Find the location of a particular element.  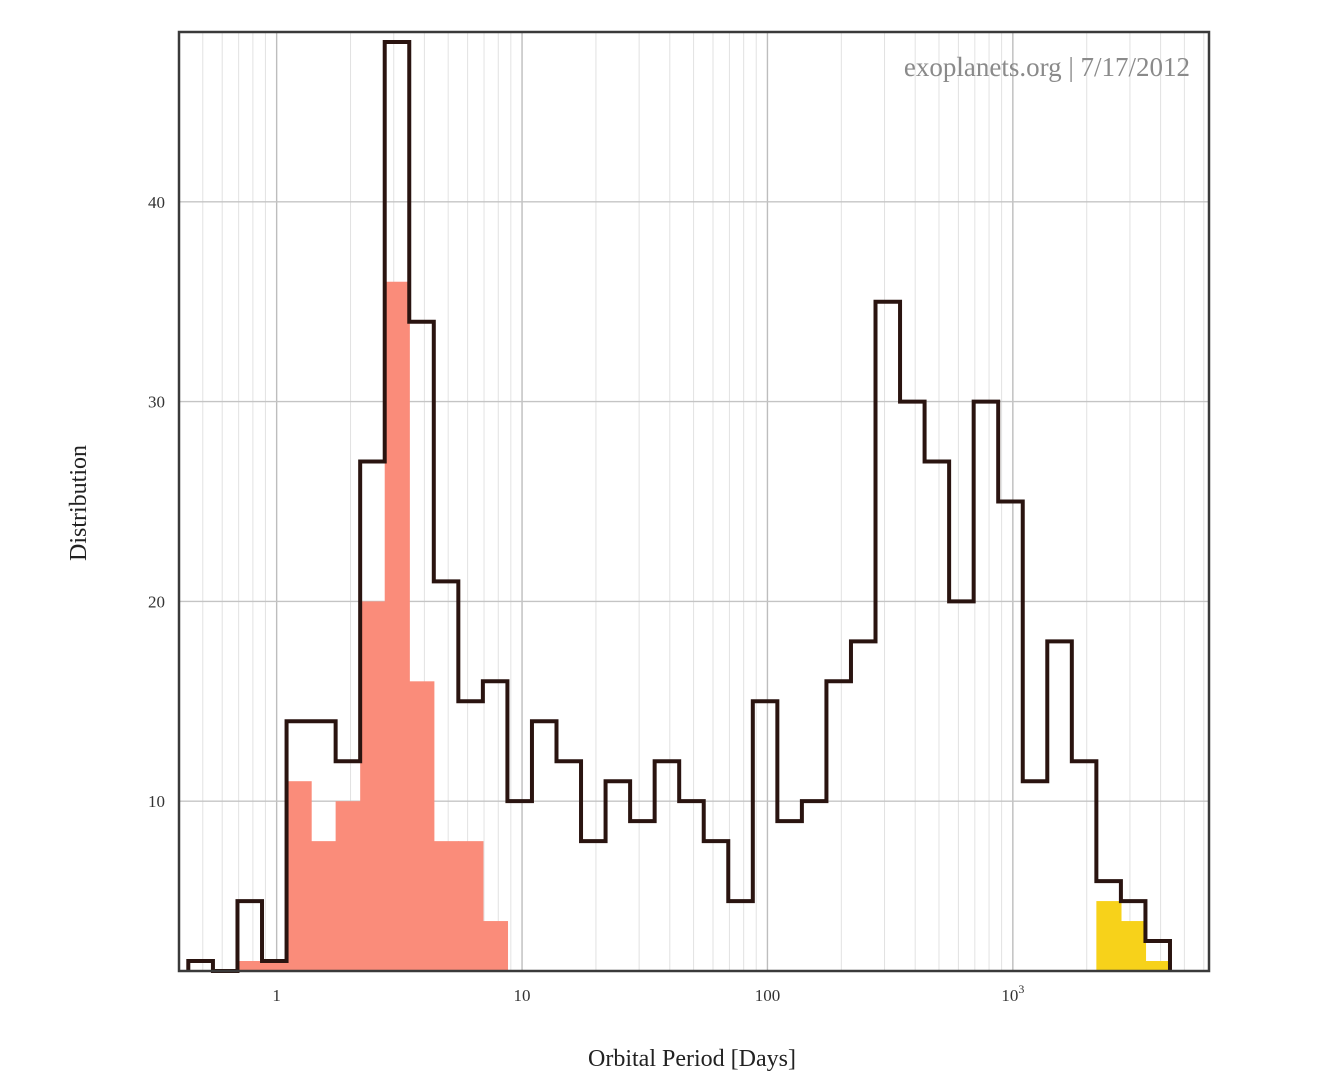

x-tick-label: 10³ is located at coordinates (1012, 993).